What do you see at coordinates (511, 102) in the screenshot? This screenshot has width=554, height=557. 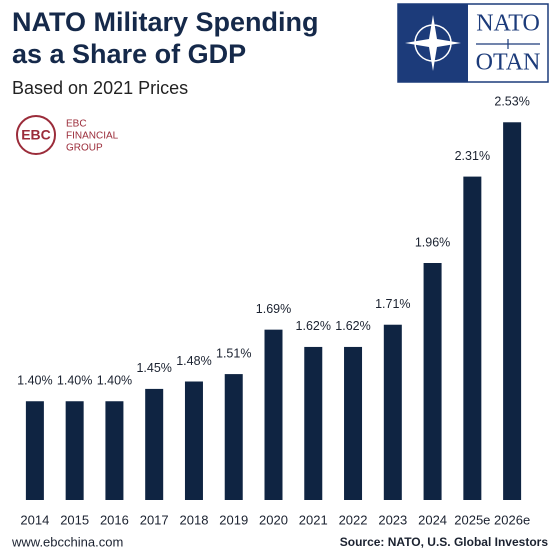 I see `value-label: 2.53%` at bounding box center [511, 102].